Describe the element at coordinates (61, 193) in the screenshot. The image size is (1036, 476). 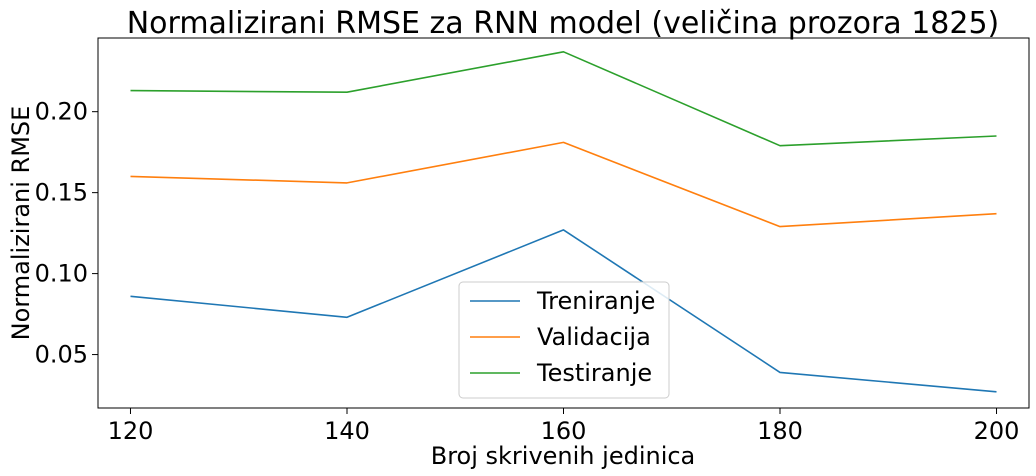
I see `y-tick-label: 0.15` at that location.